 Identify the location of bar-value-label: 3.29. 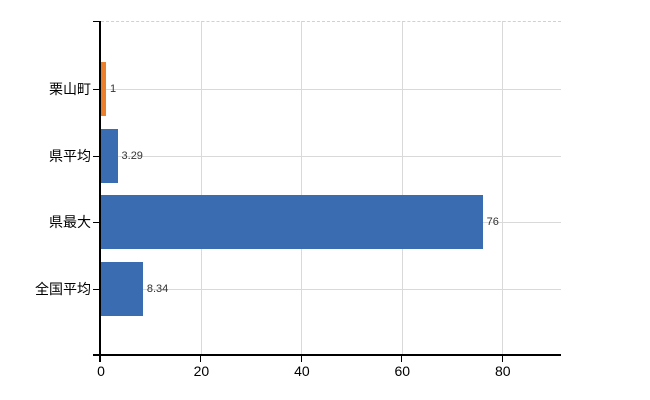
(132, 155).